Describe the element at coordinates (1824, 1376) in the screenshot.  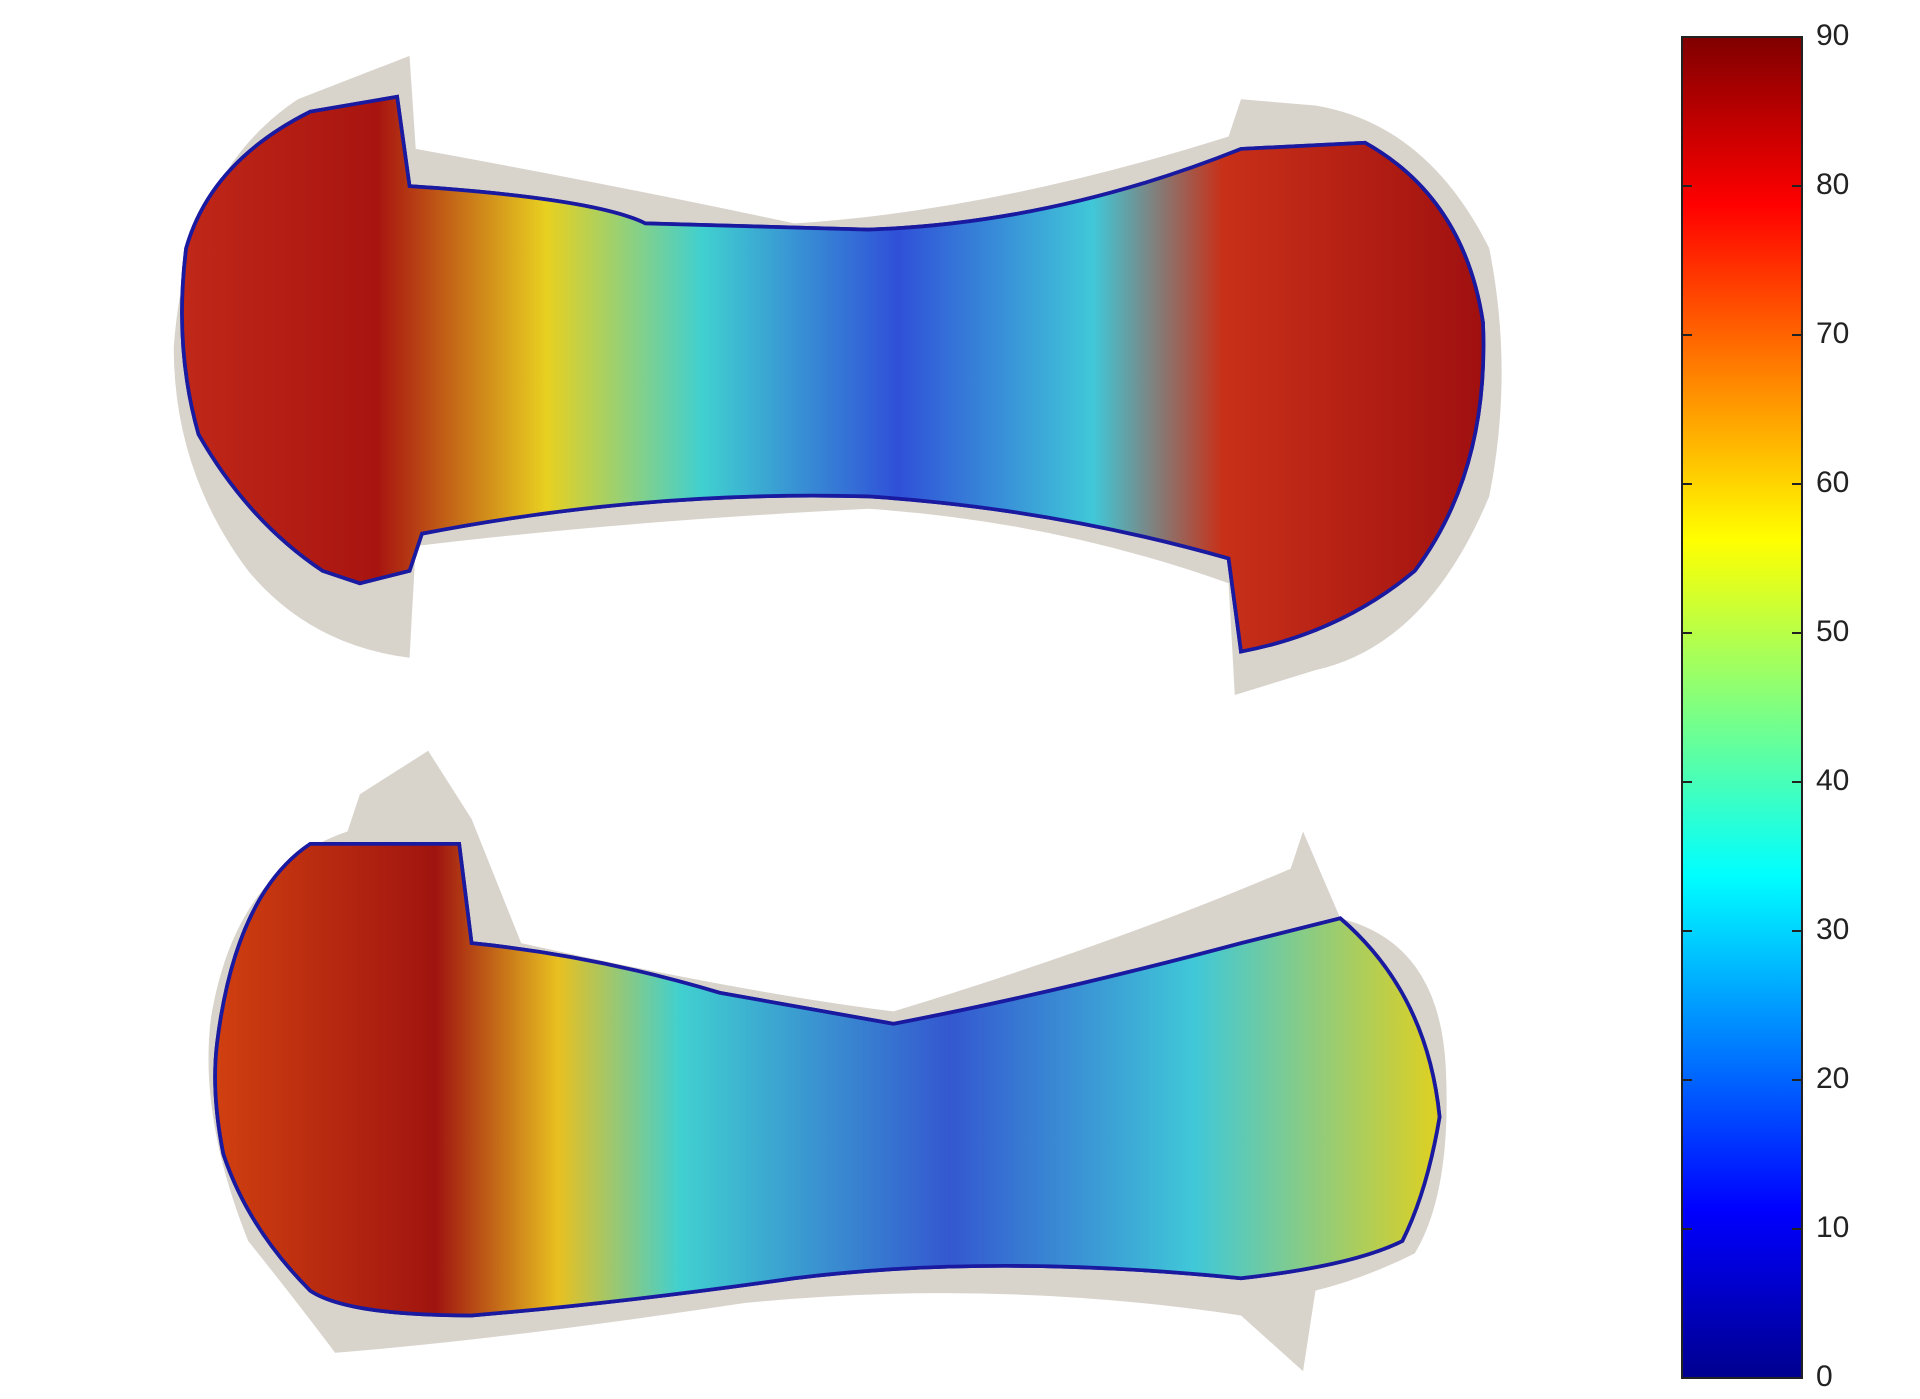
I see `tick-label: 0` at that location.